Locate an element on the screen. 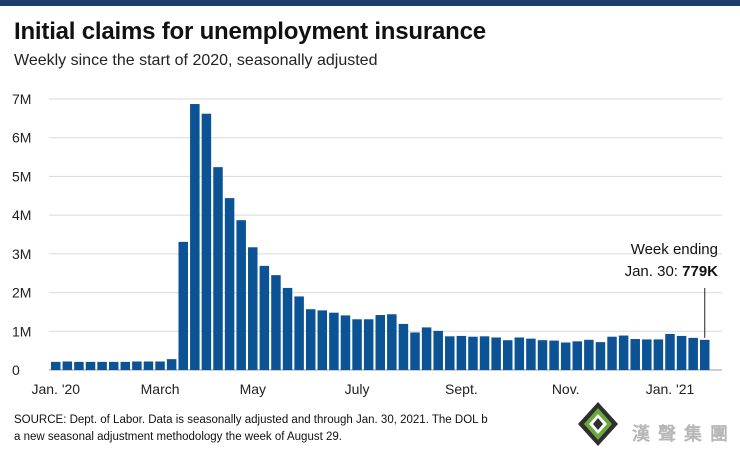  y-tick-label: 5M is located at coordinates (21, 176).